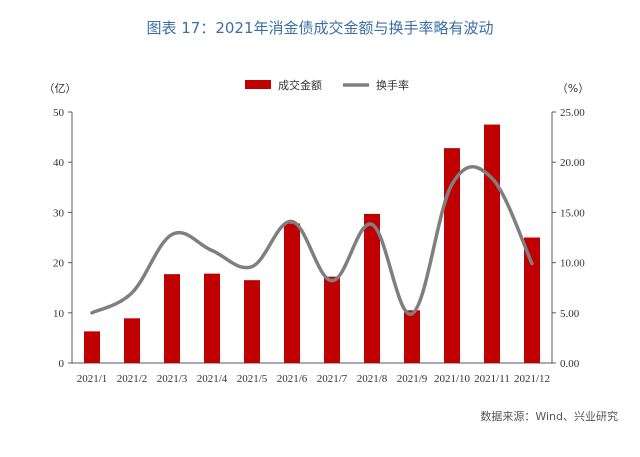 The width and height of the screenshot is (640, 457). Describe the element at coordinates (60, 88) in the screenshot. I see `left-axis-unit: （亿）` at that location.